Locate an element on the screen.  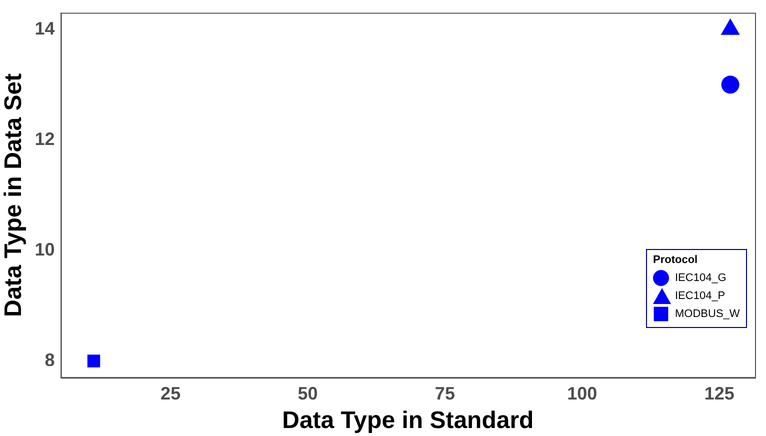
legend-label: MODBUS_W is located at coordinates (707, 314).